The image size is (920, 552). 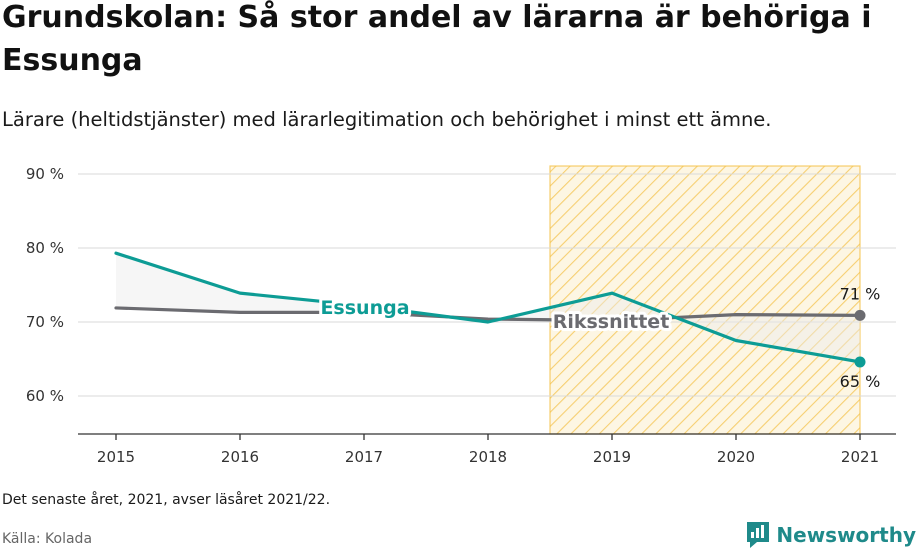 What do you see at coordinates (240, 457) in the screenshot?
I see `x-tick-label: 2016` at bounding box center [240, 457].